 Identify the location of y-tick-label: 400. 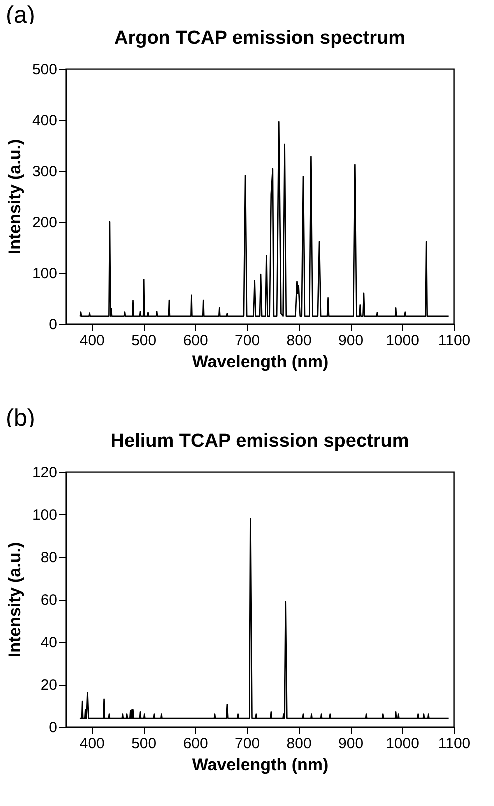
(45, 121).